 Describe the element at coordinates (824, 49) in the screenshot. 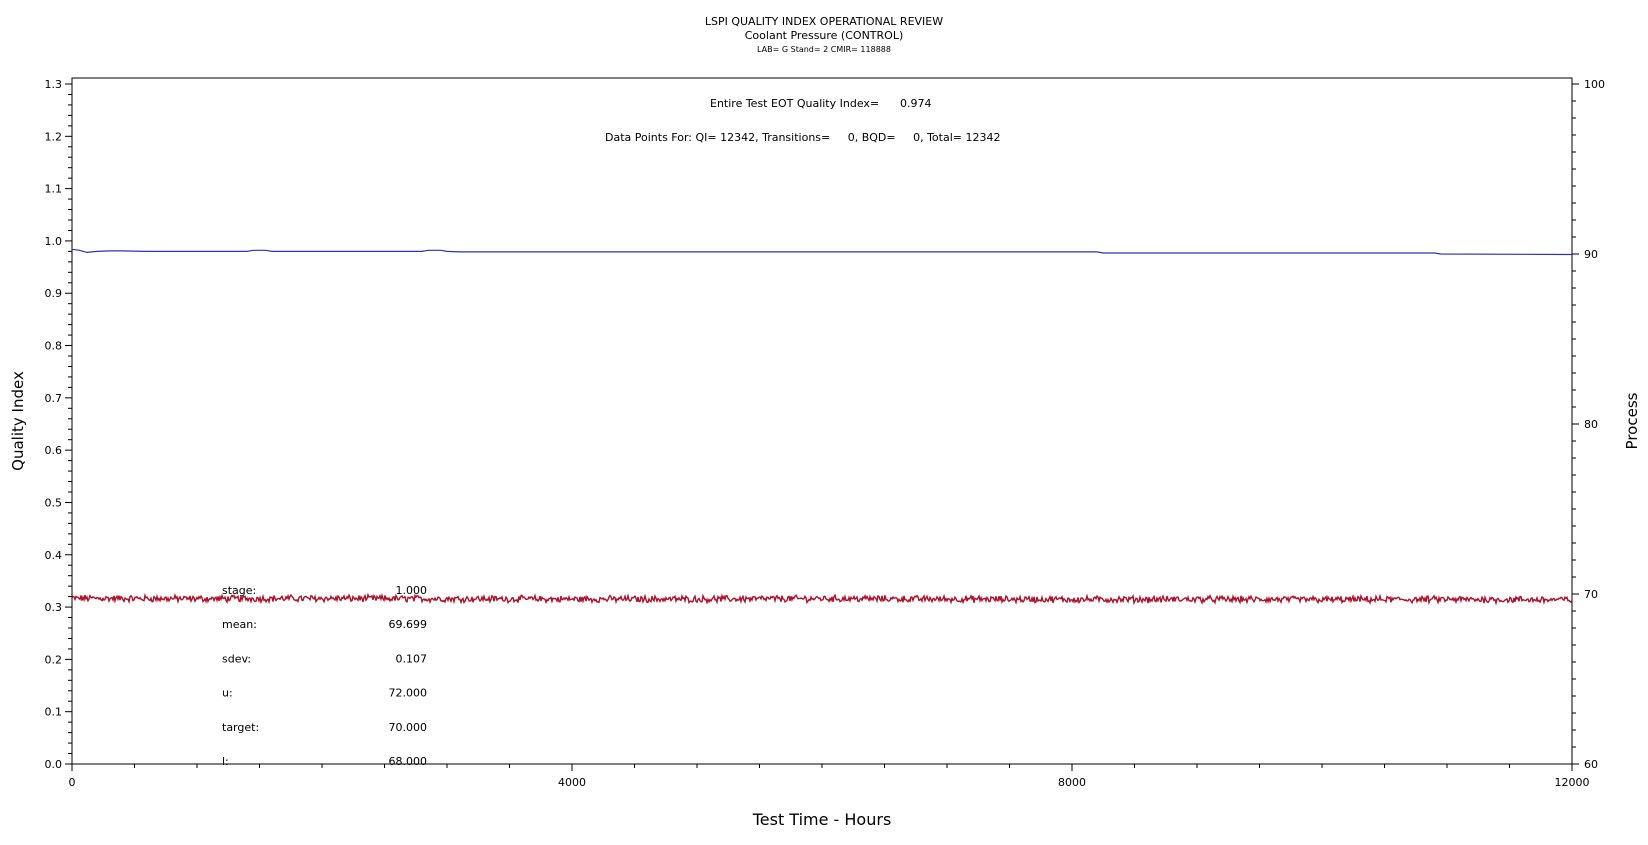

I see `chart-info: LAB= G Stand= 2 CMIR= 118888` at that location.